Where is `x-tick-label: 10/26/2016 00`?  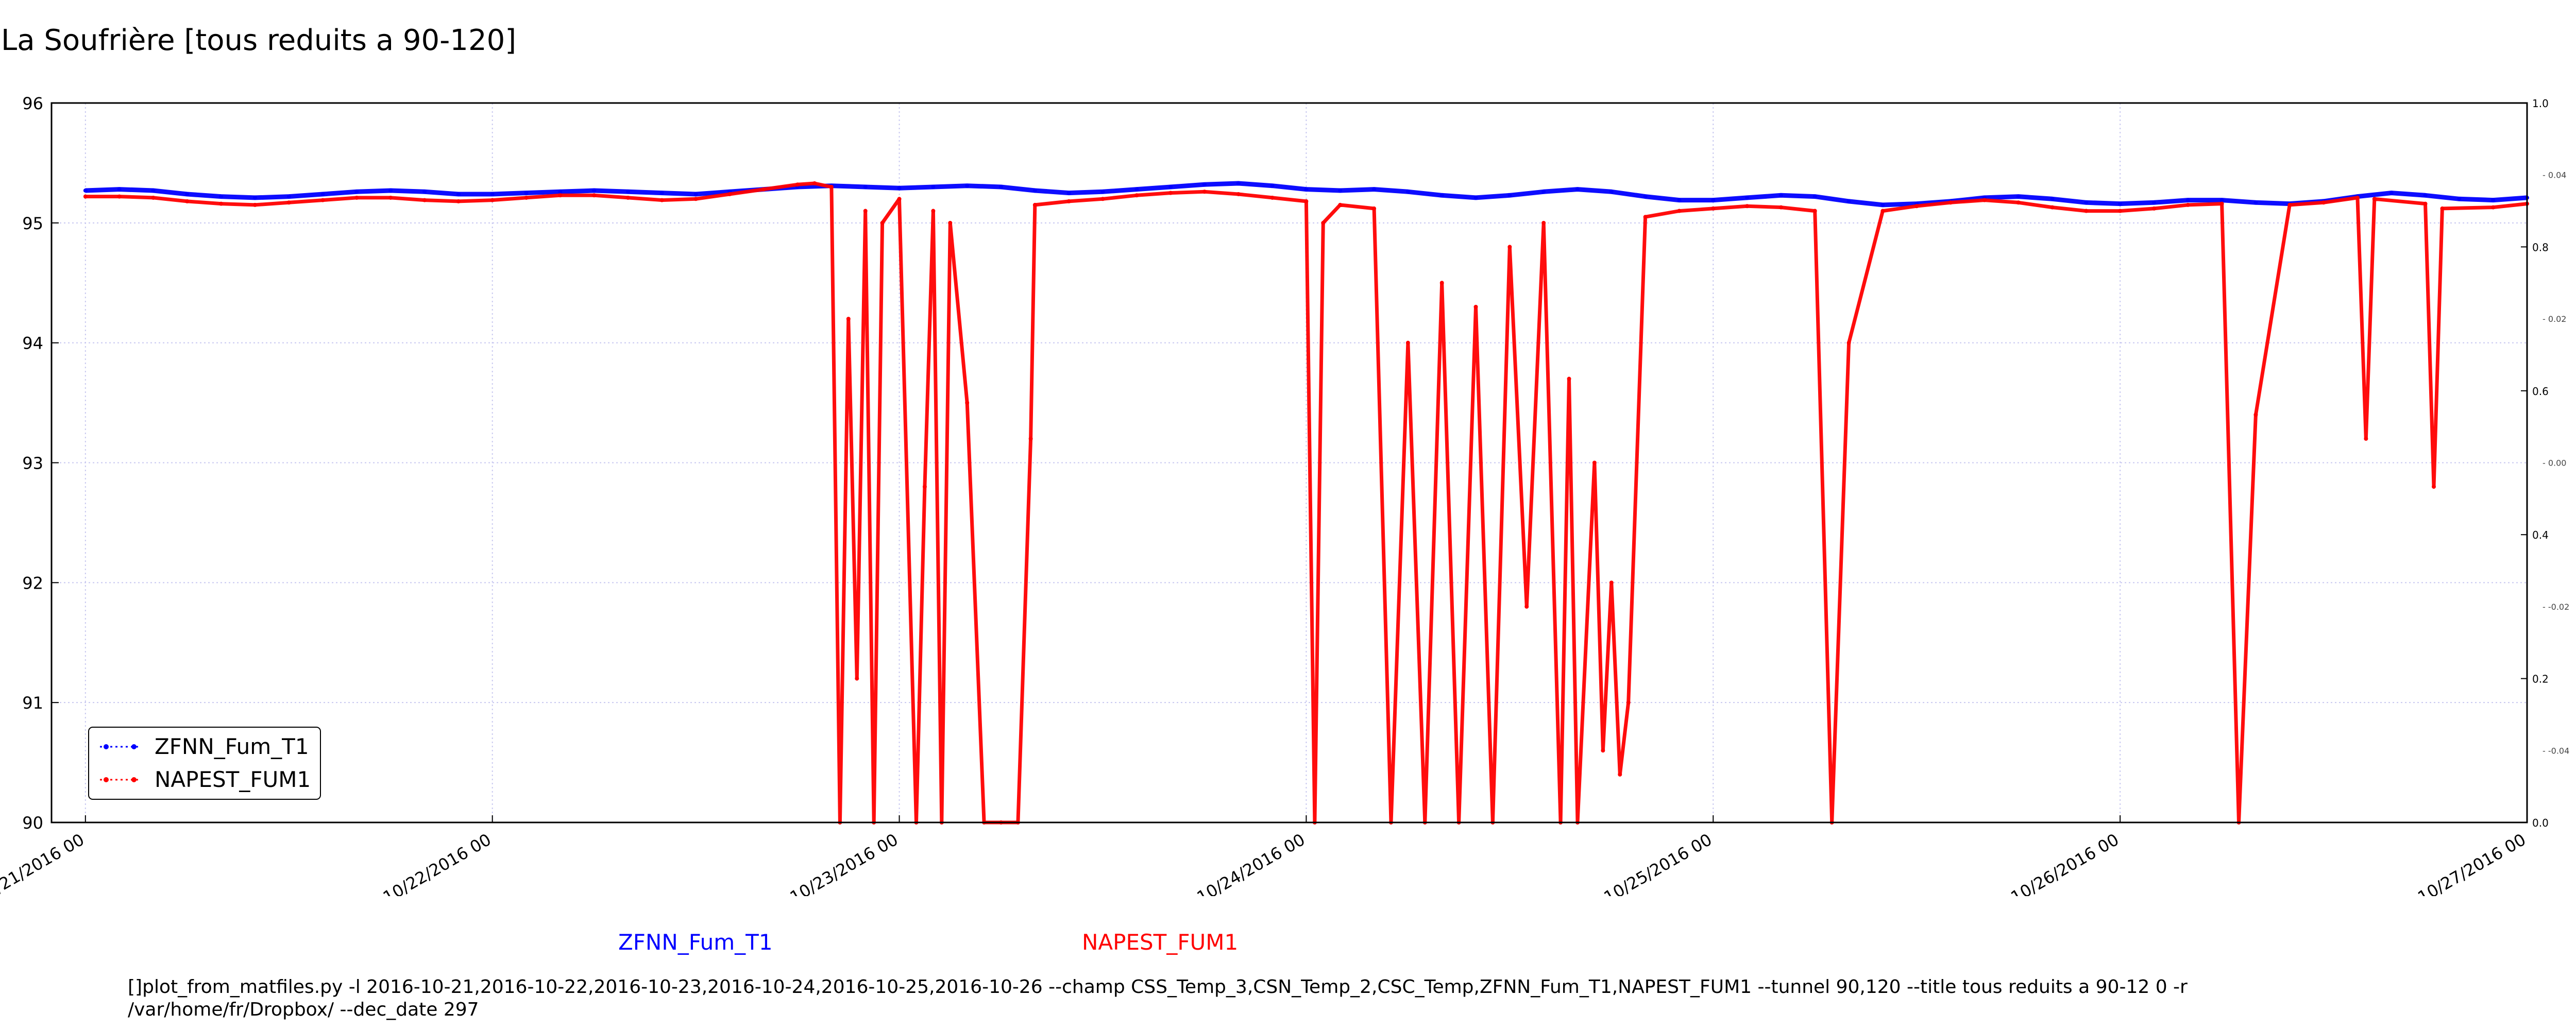 x-tick-label: 10/26/2016 00 is located at coordinates (2064, 863).